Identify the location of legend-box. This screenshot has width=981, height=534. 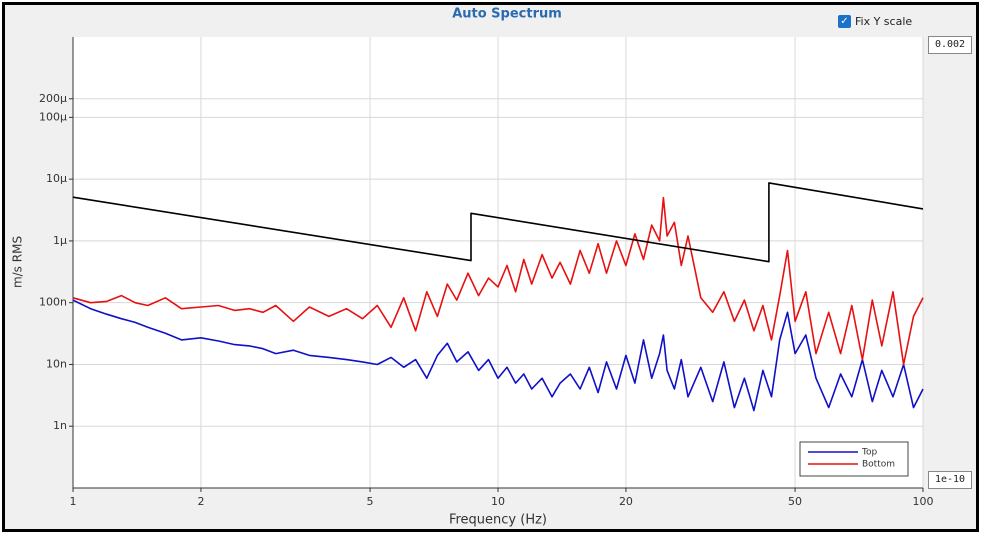
(854, 459).